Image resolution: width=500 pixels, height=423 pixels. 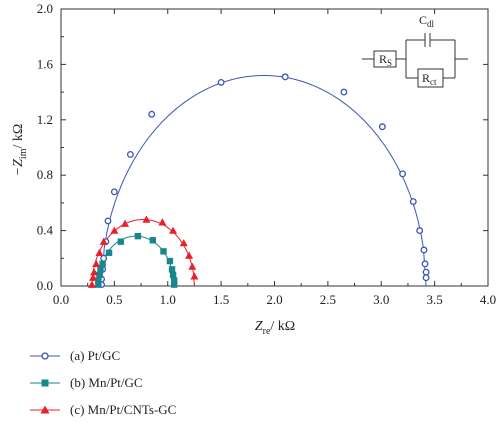 I want to click on legend: (a) Pt/GC (b) Mn/Pt/GC (c) Mn/Pt/CNTs-GC, so click(x=103, y=382).